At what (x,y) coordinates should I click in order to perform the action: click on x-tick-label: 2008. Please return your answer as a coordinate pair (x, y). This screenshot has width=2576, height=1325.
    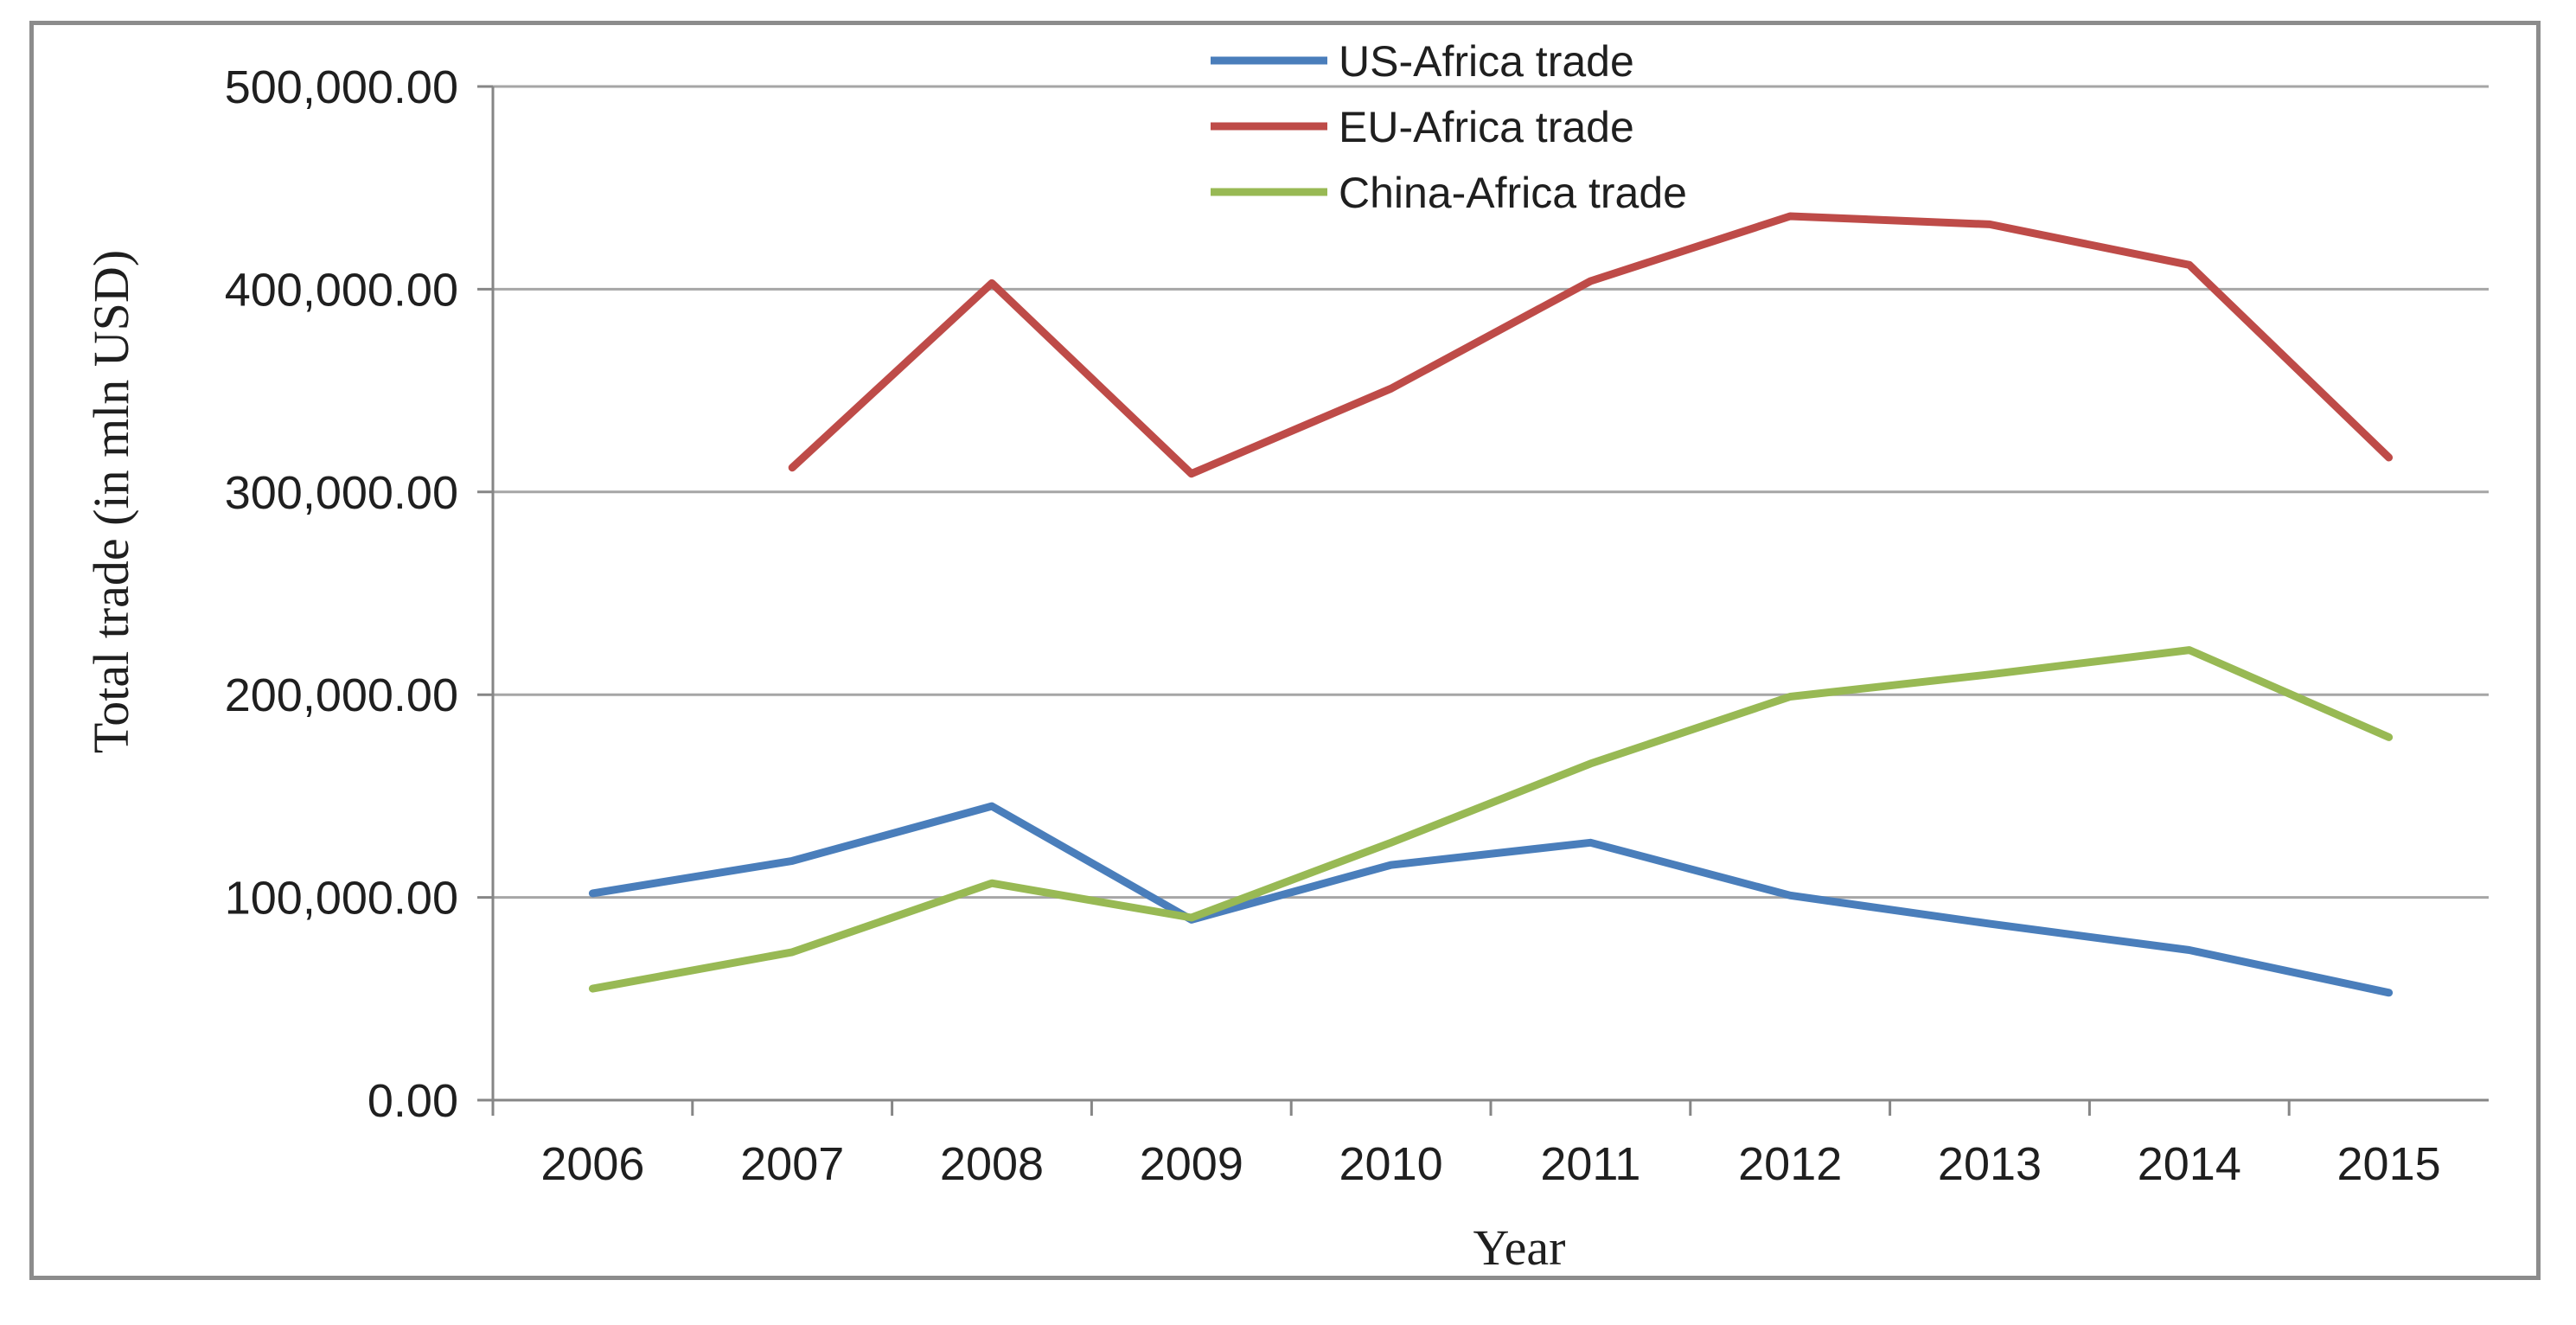
    Looking at the image, I should click on (992, 1164).